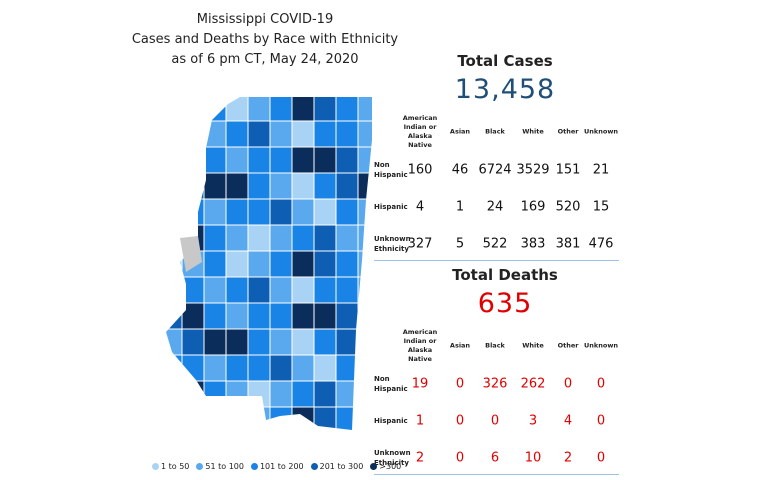  I want to click on title-line: as of 6 pm CT, May 24, 2020, so click(265, 59).